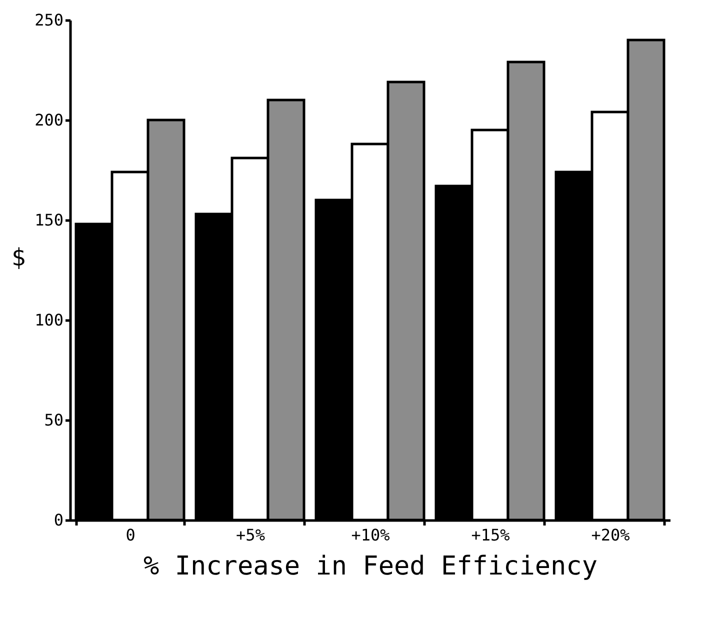  What do you see at coordinates (18, 258) in the screenshot?
I see `y-axis-title: $` at bounding box center [18, 258].